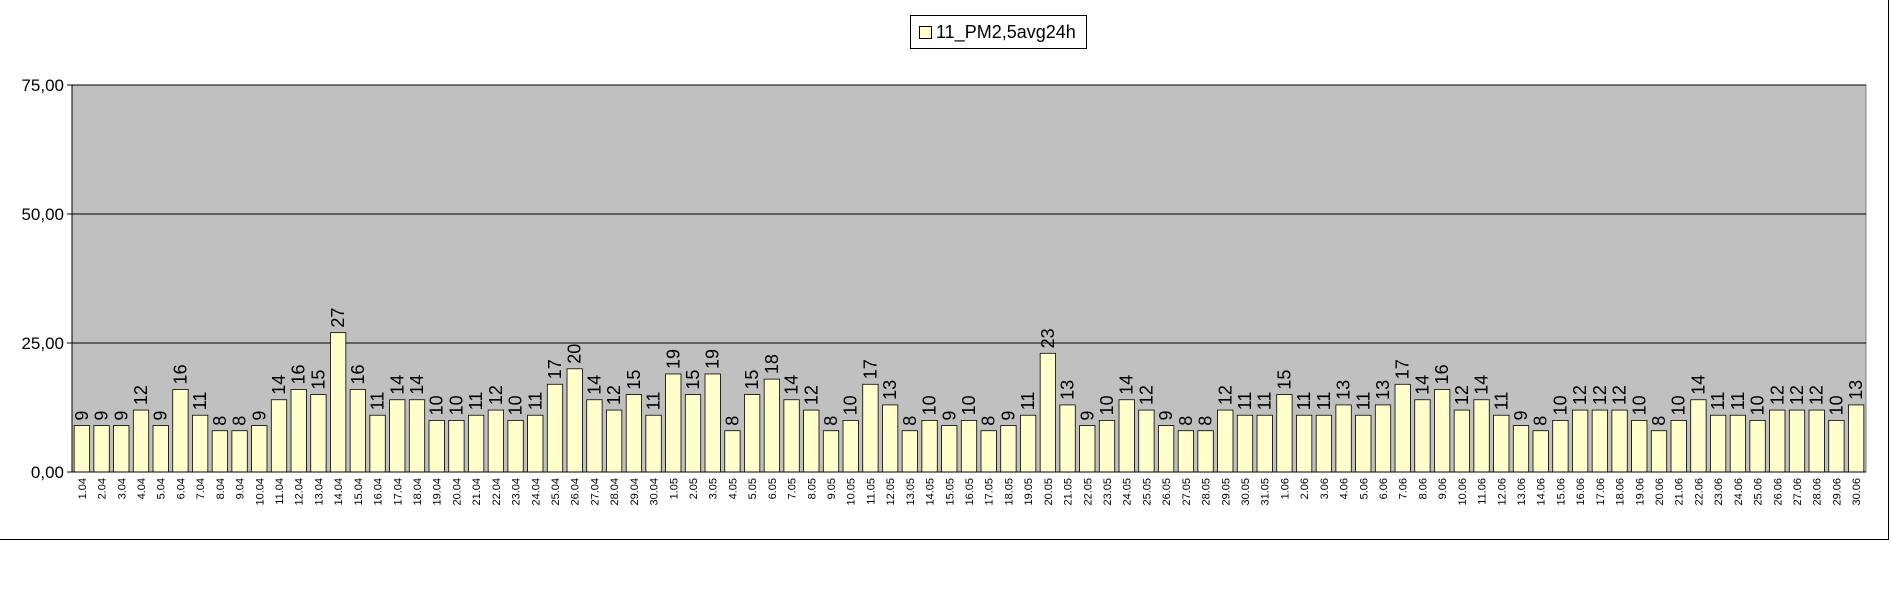 Image resolution: width=1891 pixels, height=600 pixels. I want to click on x-tick-label: 19.06, so click(1640, 492).